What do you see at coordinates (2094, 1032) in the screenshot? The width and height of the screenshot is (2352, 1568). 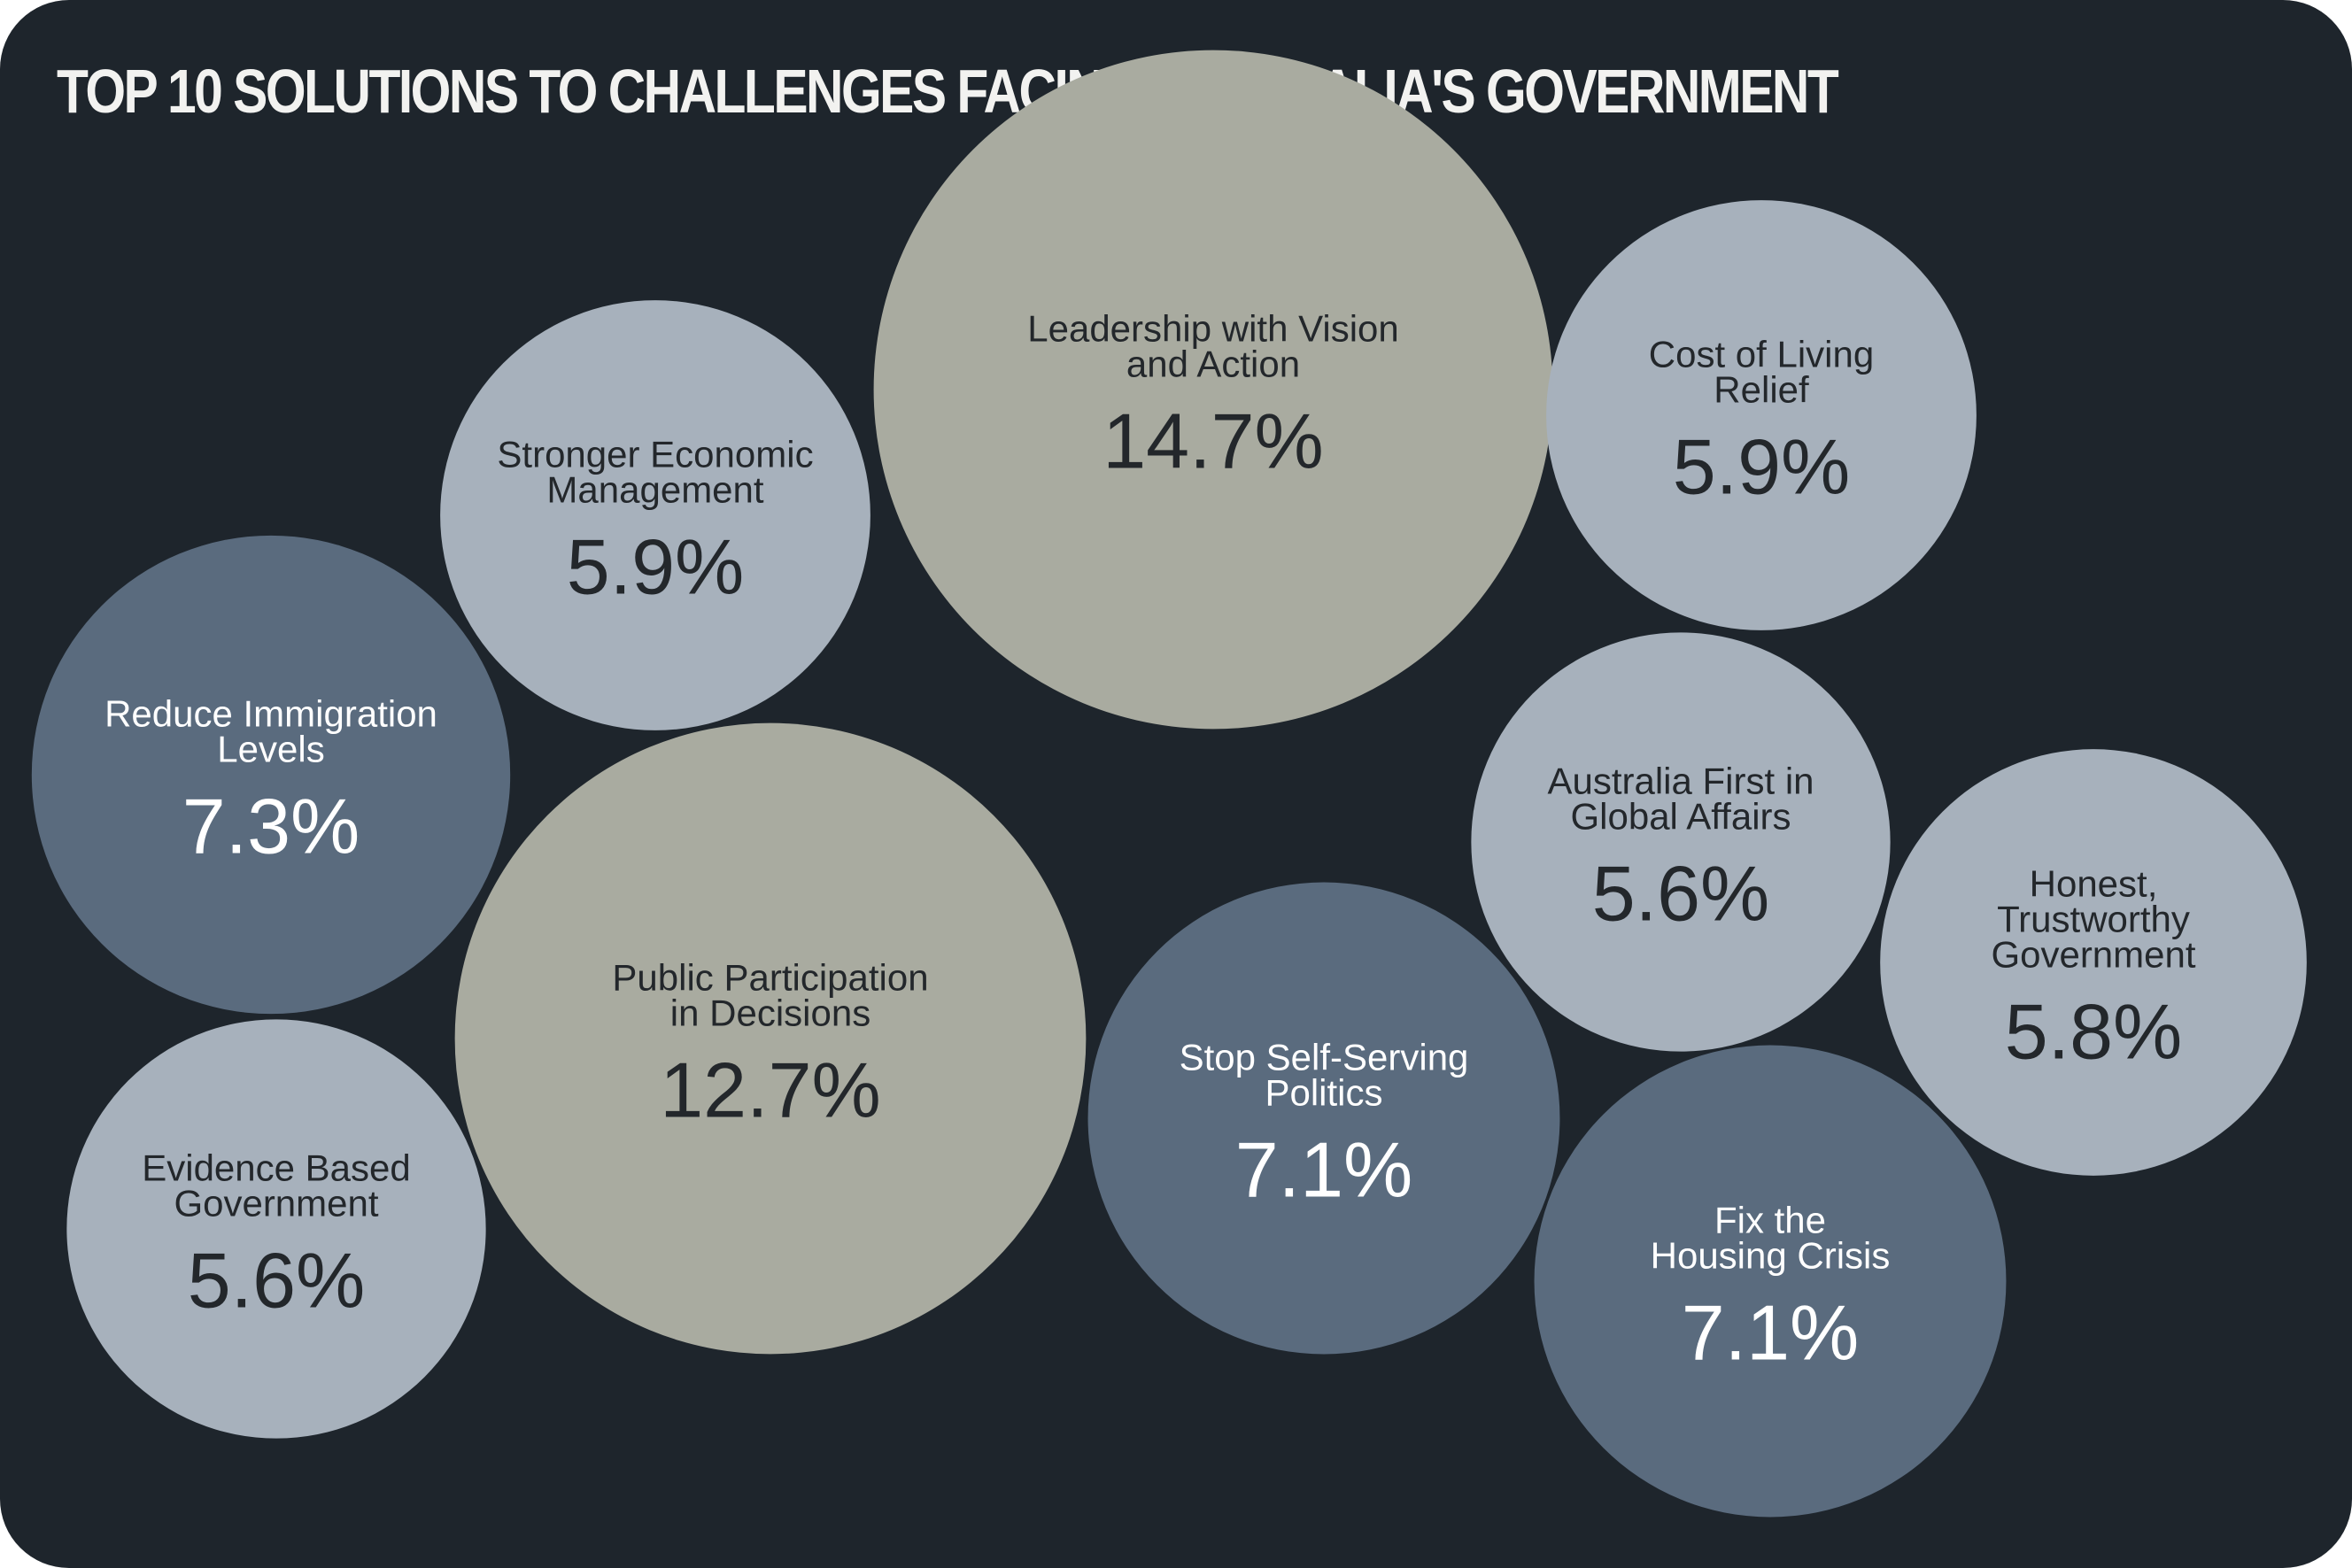 I see `bubble-value-label: 5.8%` at bounding box center [2094, 1032].